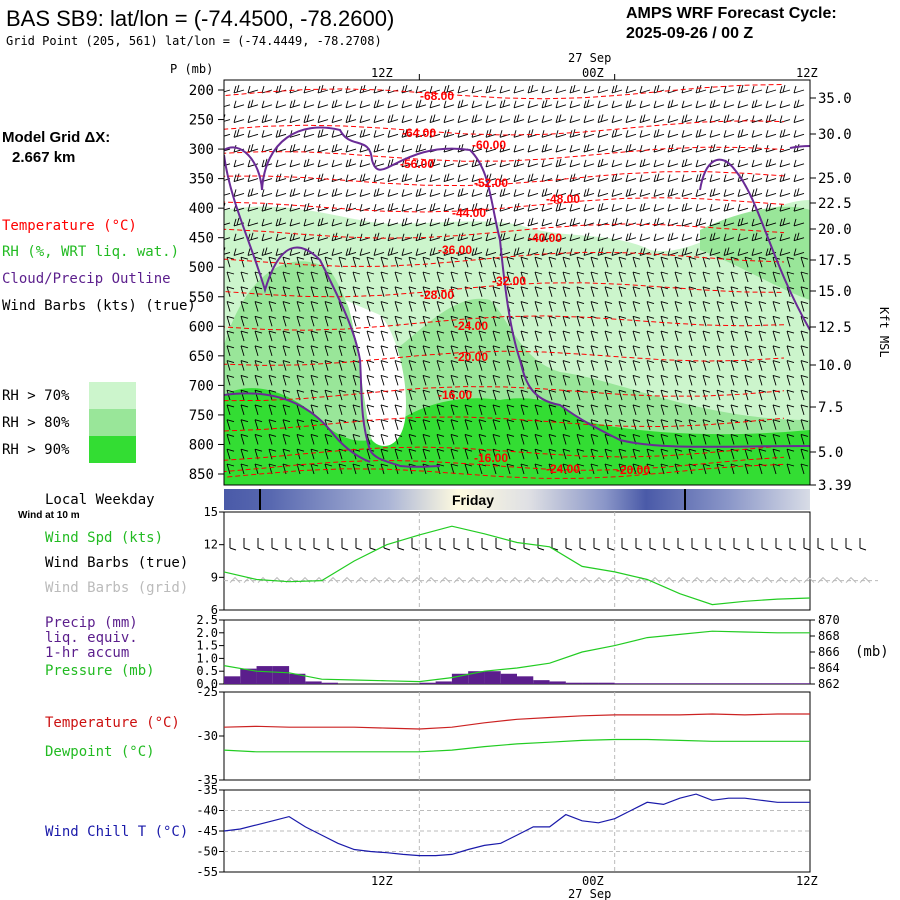 This screenshot has width=900, height=900. I want to click on pressure-tick-label: 800, so click(201, 445).